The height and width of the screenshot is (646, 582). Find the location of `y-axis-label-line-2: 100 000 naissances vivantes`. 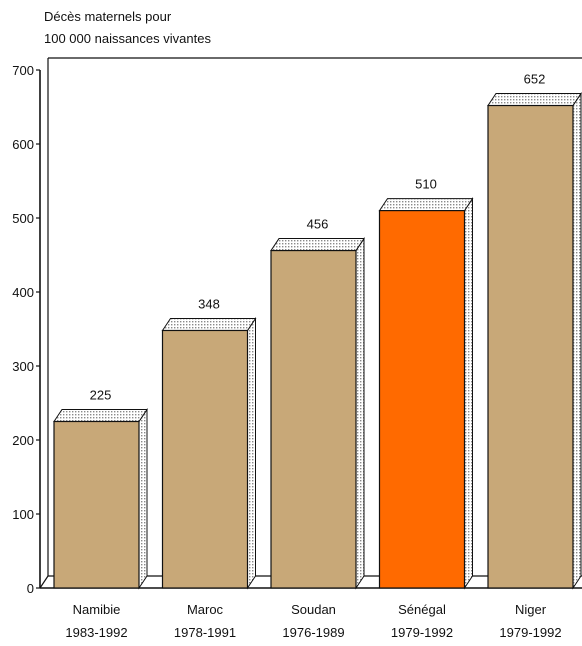

y-axis-label-line-2: 100 000 naissances vivantes is located at coordinates (127, 38).